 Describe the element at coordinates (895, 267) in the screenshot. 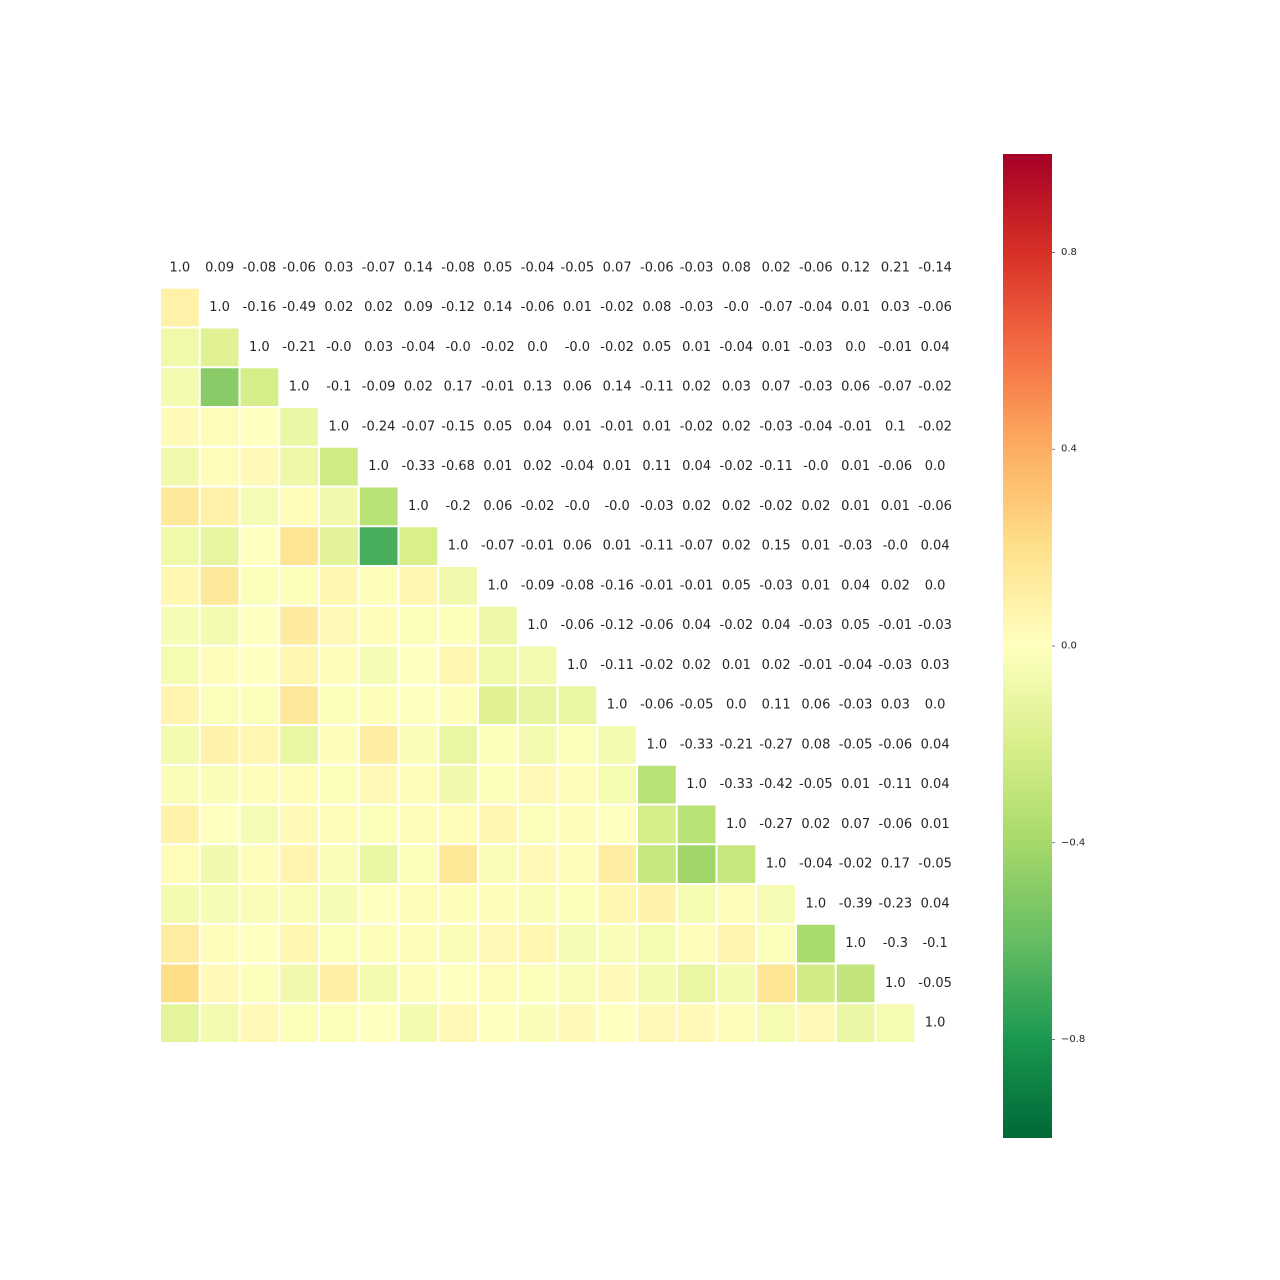

I see `cell-annotation: 0.21` at that location.